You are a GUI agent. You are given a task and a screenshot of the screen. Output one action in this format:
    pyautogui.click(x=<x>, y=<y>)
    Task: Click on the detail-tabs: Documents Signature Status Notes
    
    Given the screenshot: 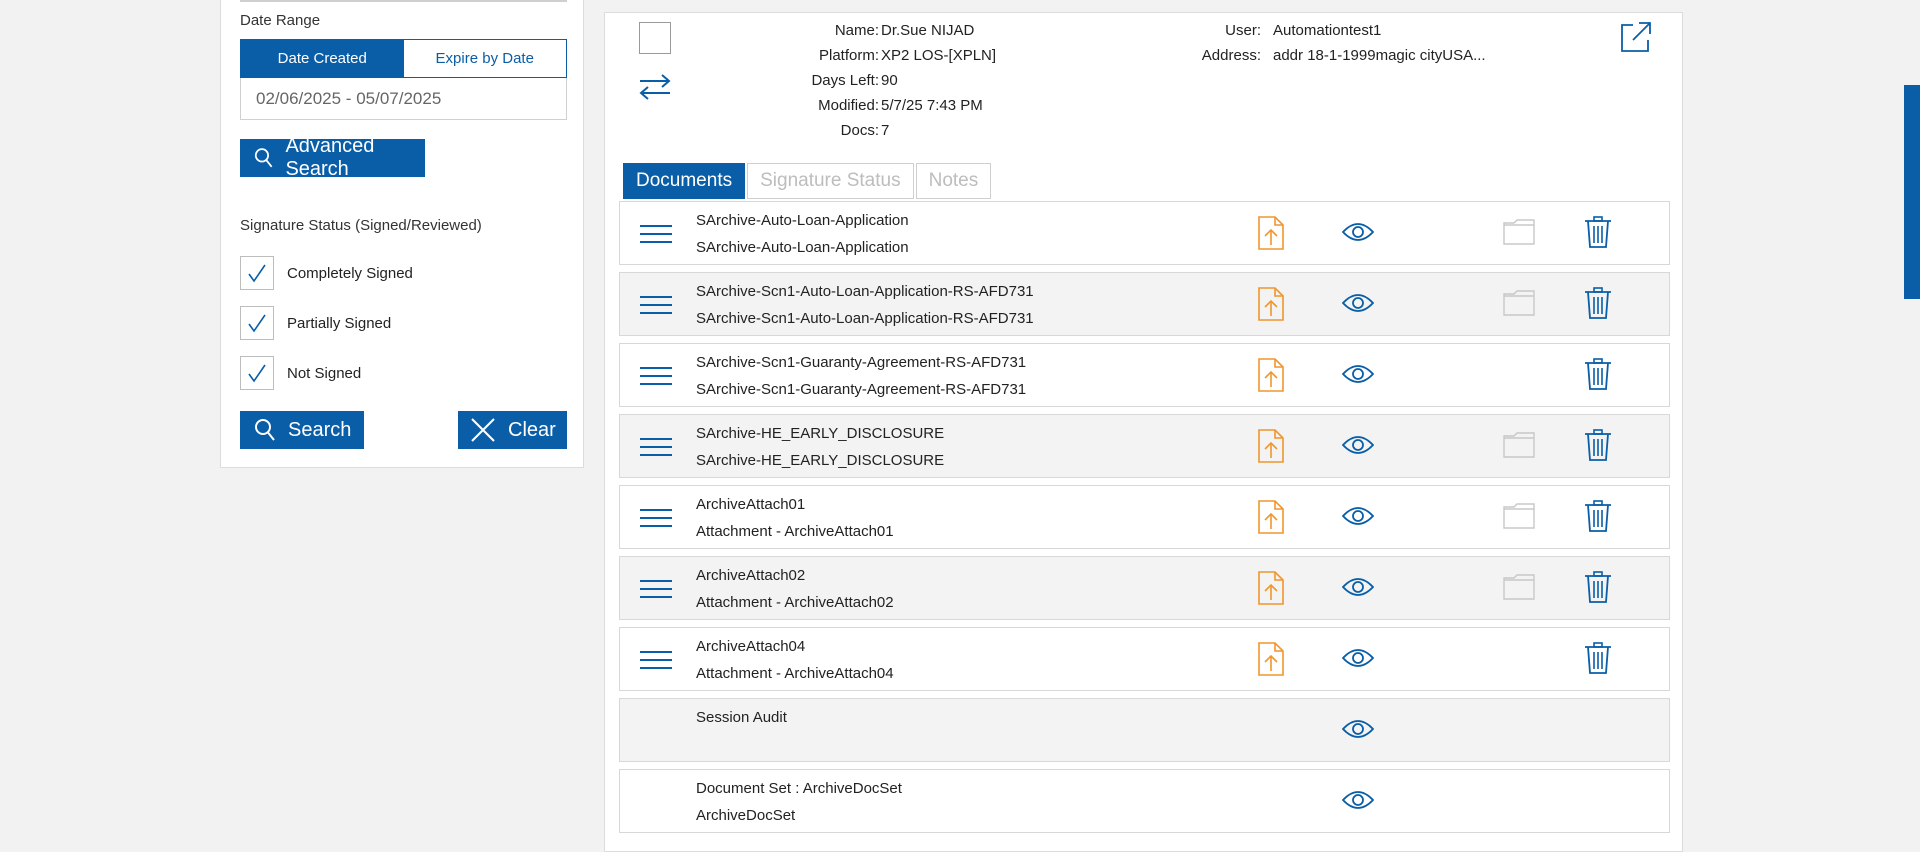 What is the action you would take?
    pyautogui.click(x=808, y=181)
    